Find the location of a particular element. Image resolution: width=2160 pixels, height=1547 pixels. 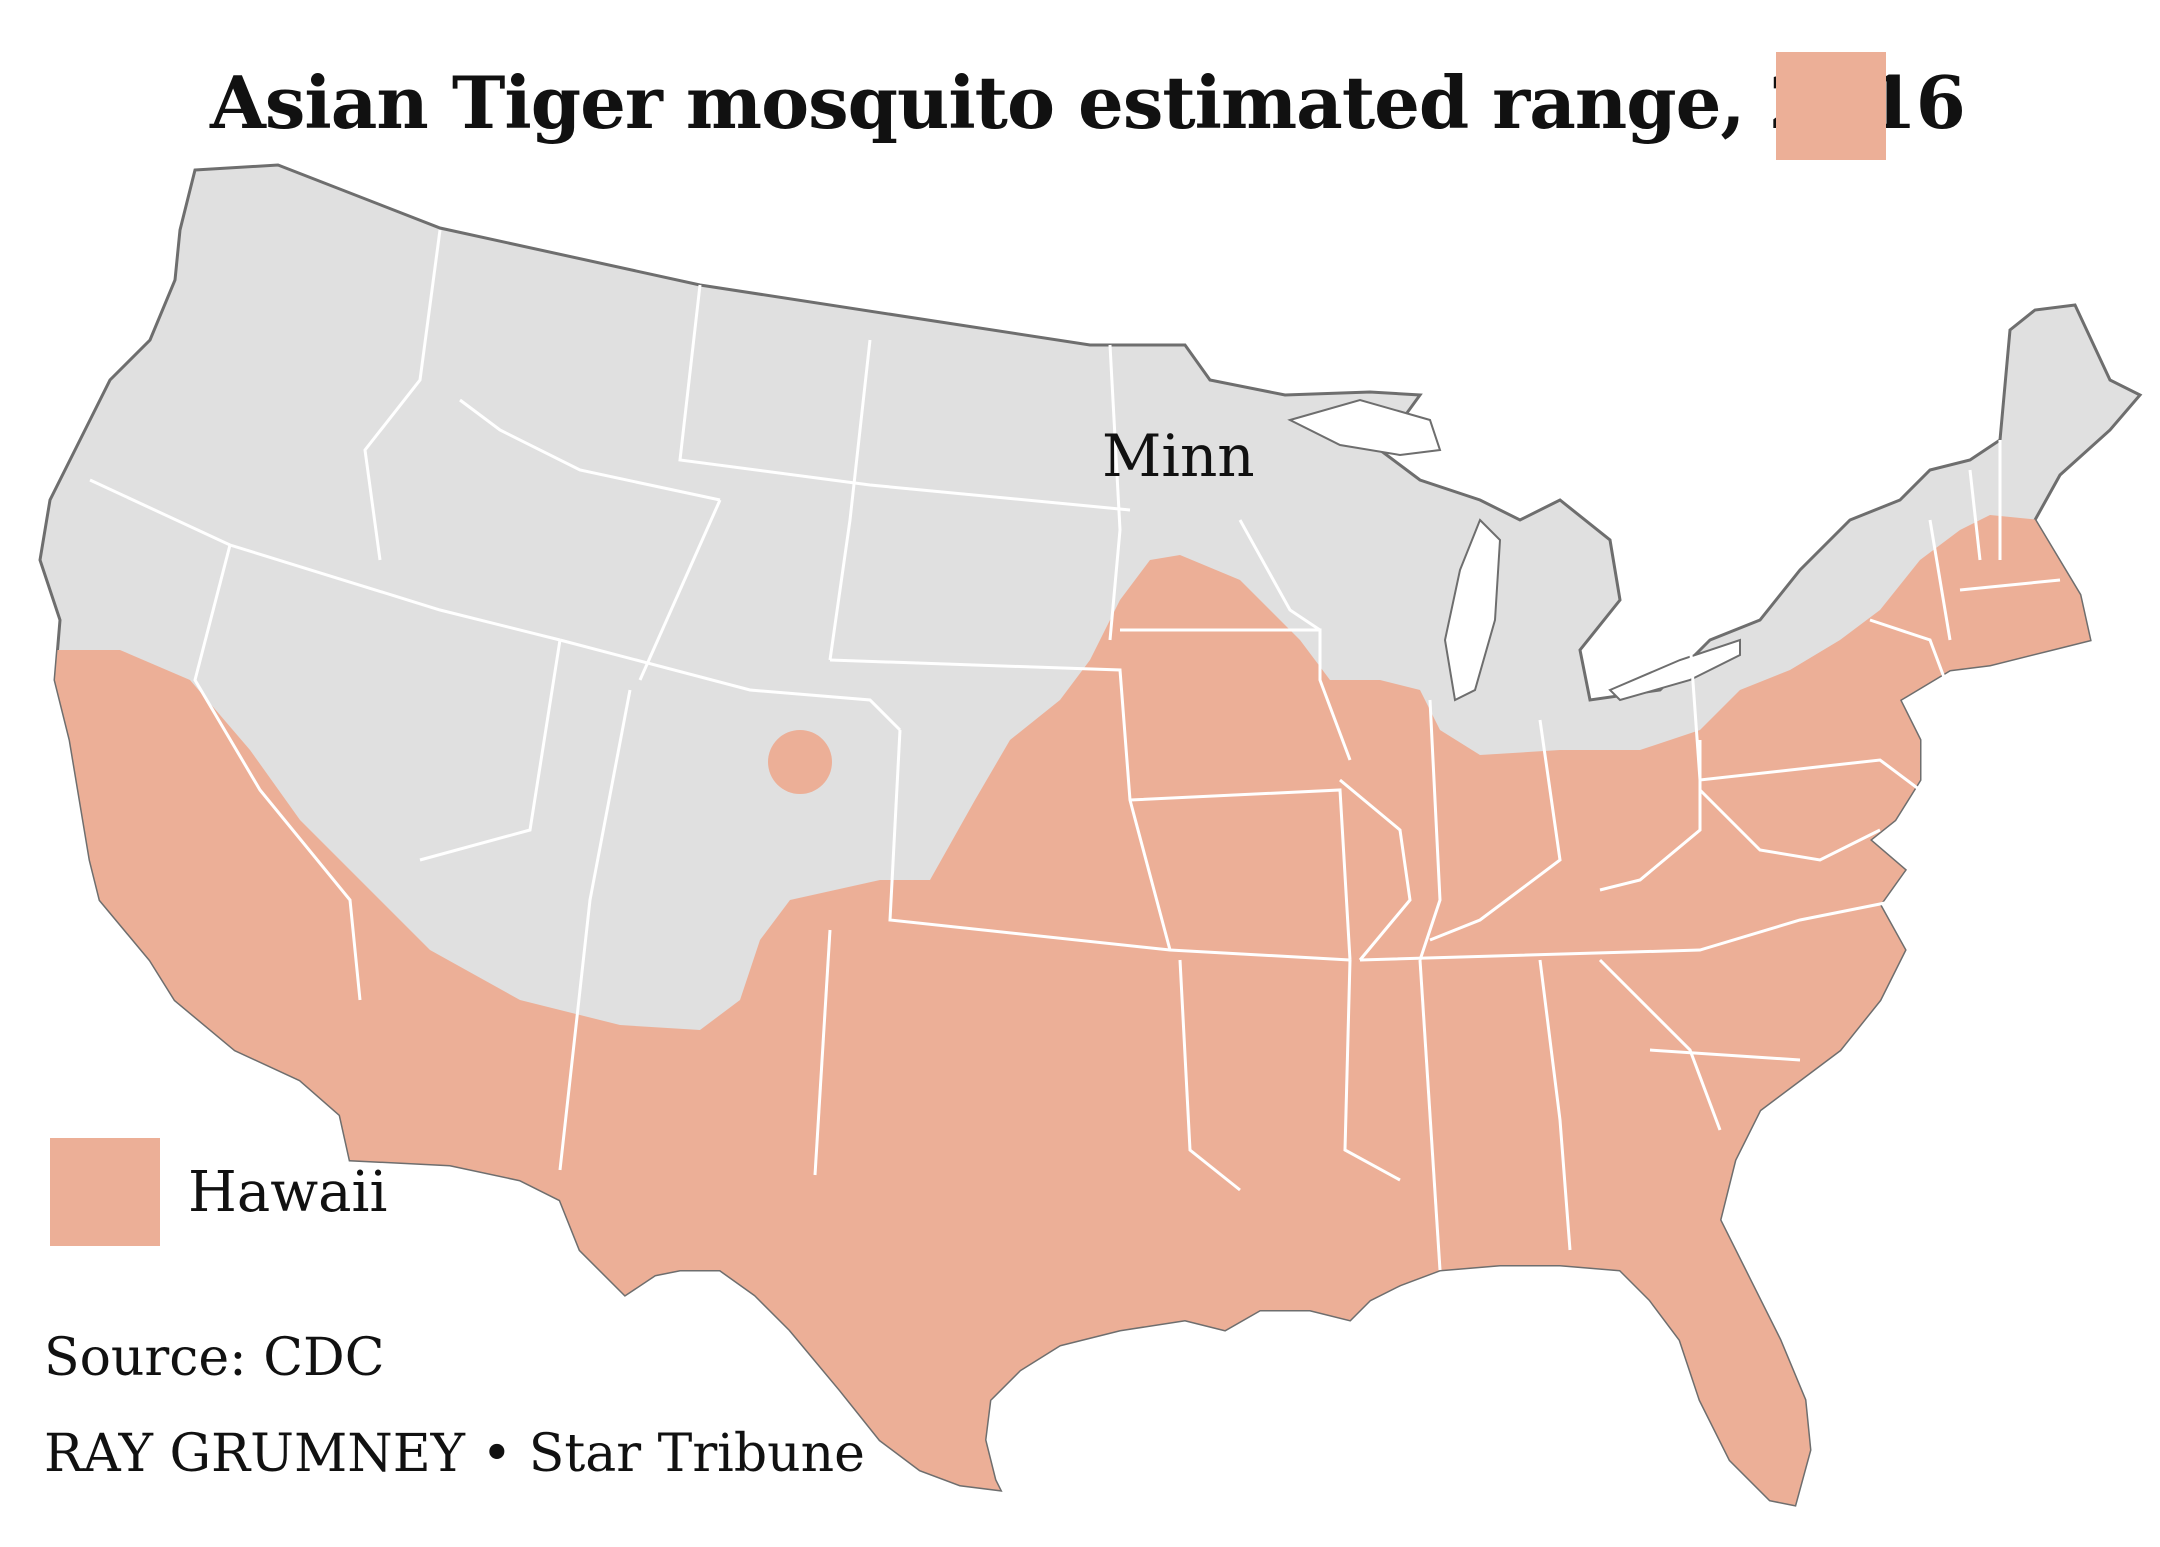

minnesota-label: Minn is located at coordinates (1178, 456).